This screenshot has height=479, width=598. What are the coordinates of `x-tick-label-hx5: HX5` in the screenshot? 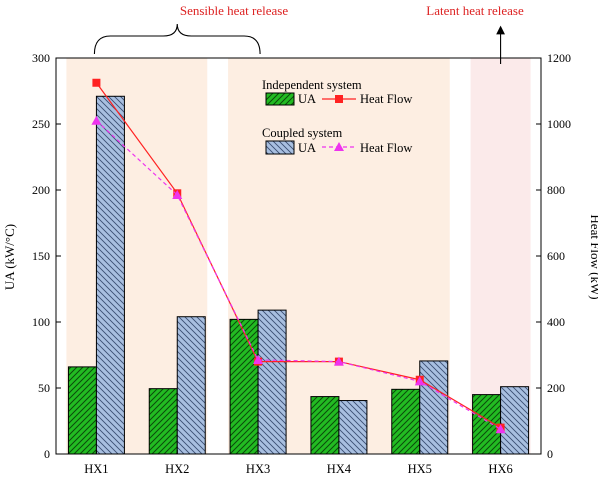 It's located at (420, 469).